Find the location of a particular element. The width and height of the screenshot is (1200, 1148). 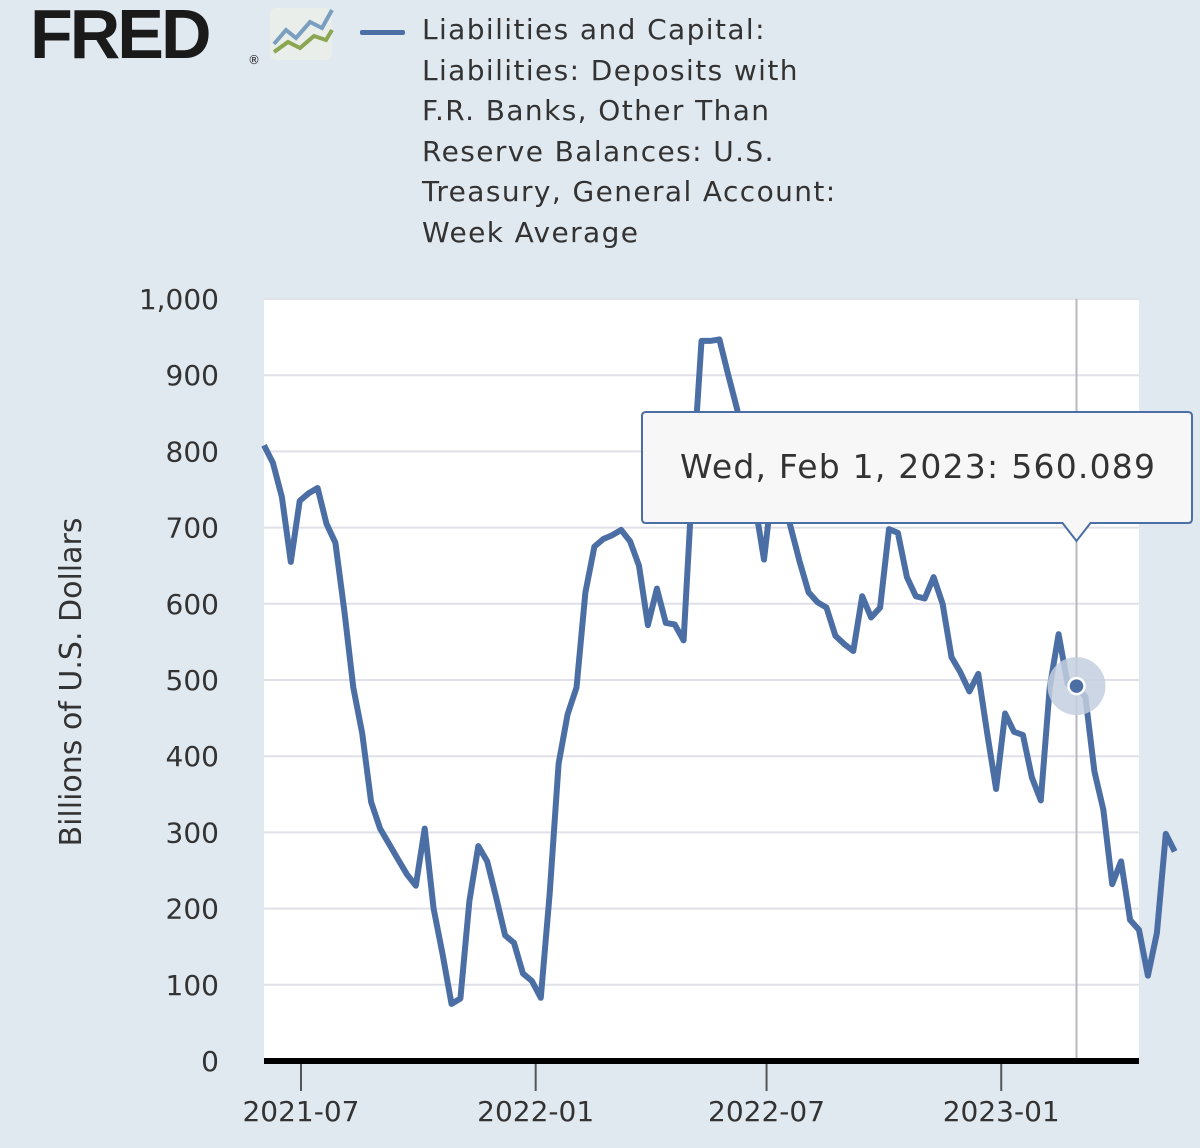

fred-logo-chart-icon is located at coordinates (302, 34).